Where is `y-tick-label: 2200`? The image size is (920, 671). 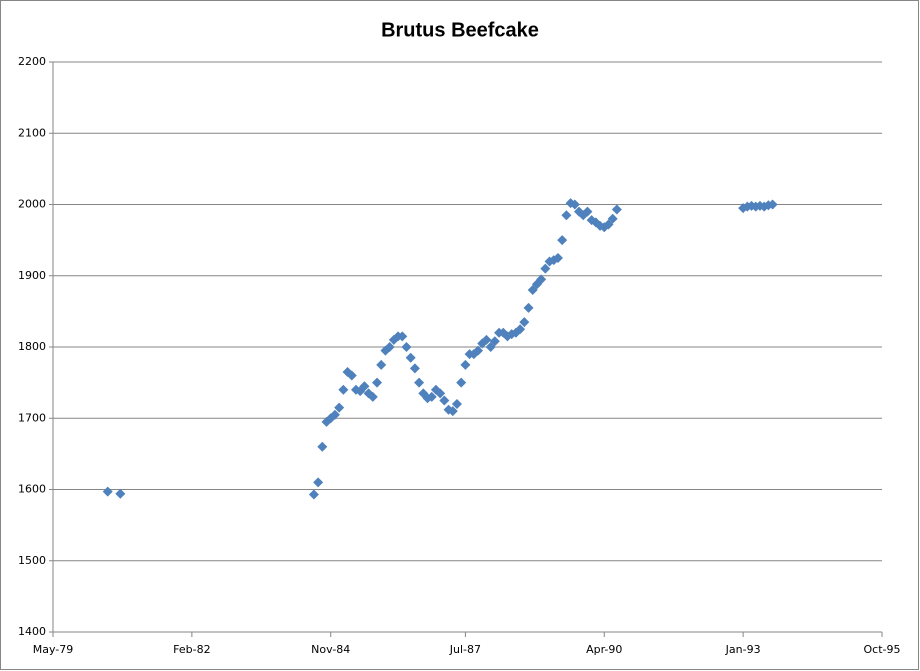 y-tick-label: 2200 is located at coordinates (32, 61).